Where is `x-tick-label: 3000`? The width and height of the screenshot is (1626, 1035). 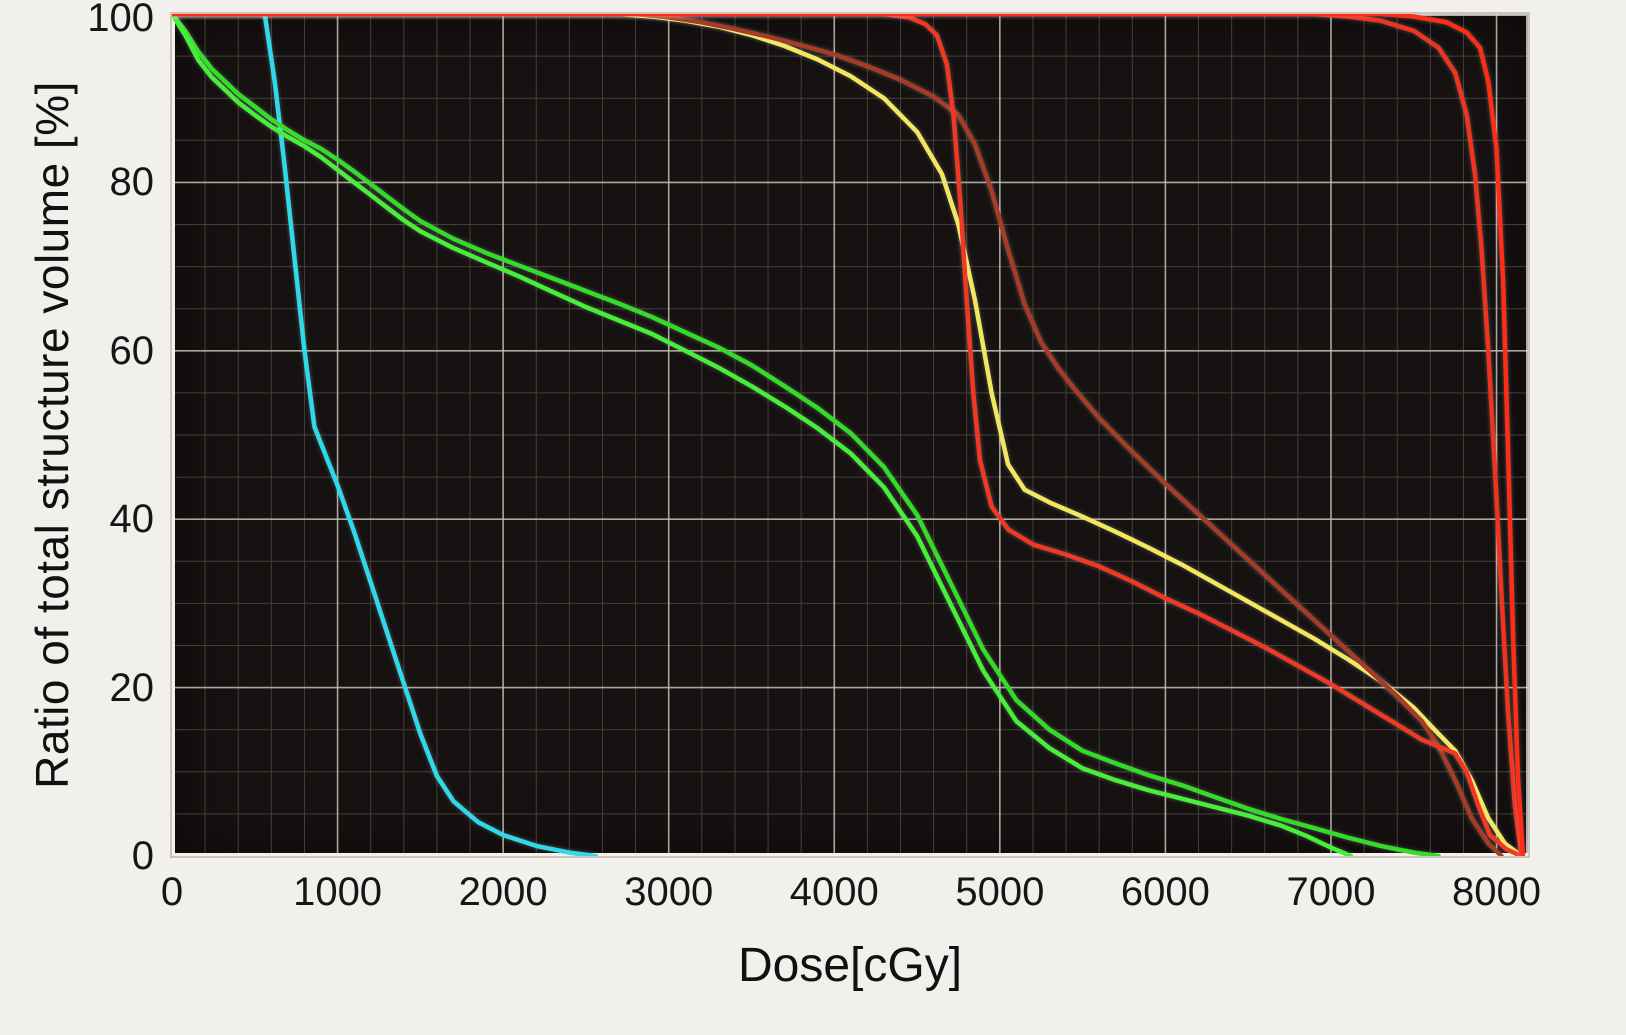 x-tick-label: 3000 is located at coordinates (669, 892).